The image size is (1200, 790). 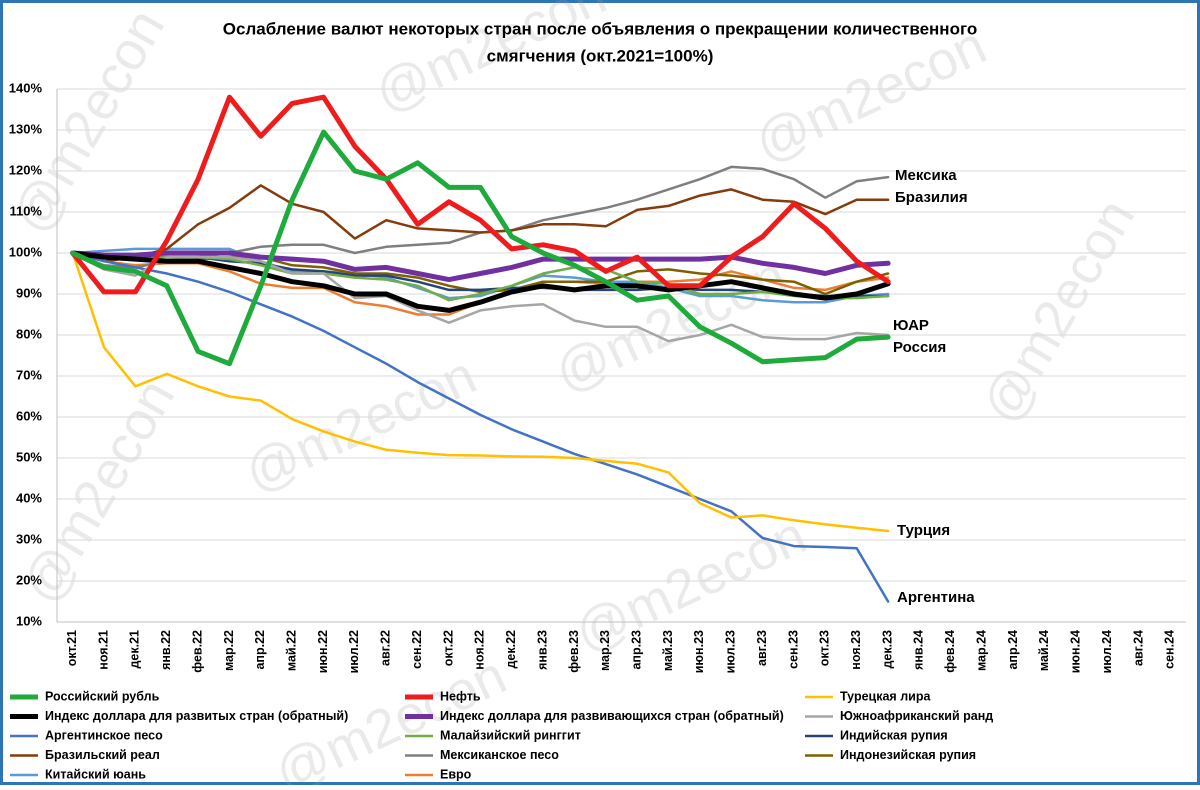 I want to click on y-tick-label: 130%, so click(x=26, y=128).